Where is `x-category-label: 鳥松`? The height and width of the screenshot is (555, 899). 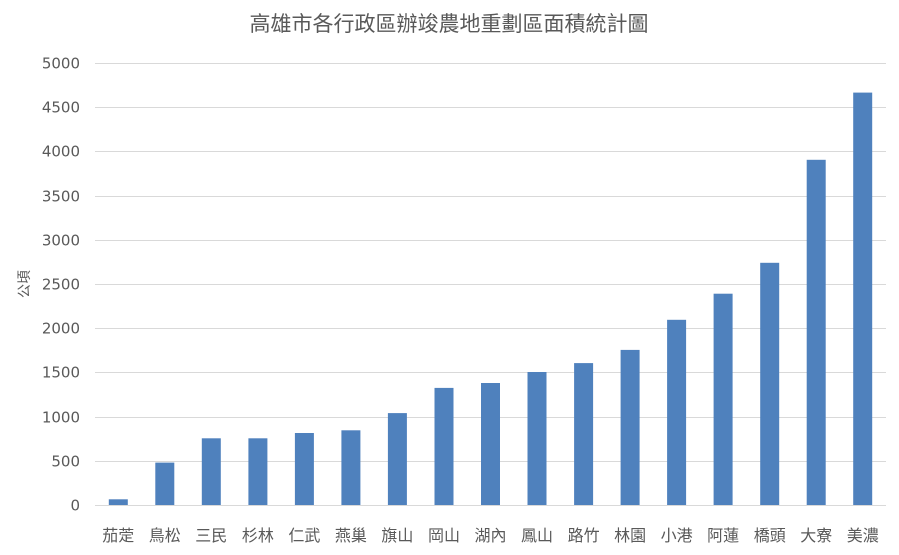
x-category-label: 鳥松 is located at coordinates (165, 535).